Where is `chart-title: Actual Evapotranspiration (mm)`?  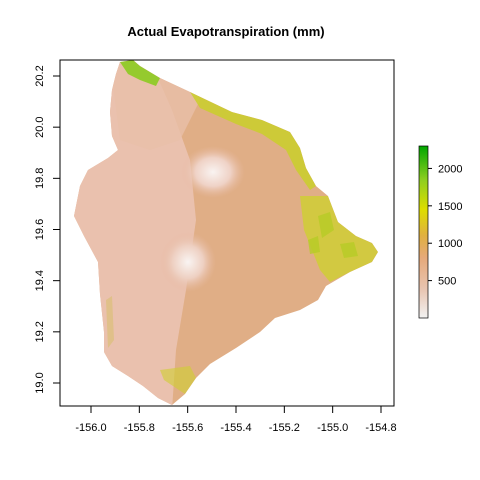 chart-title: Actual Evapotranspiration (mm) is located at coordinates (225, 31).